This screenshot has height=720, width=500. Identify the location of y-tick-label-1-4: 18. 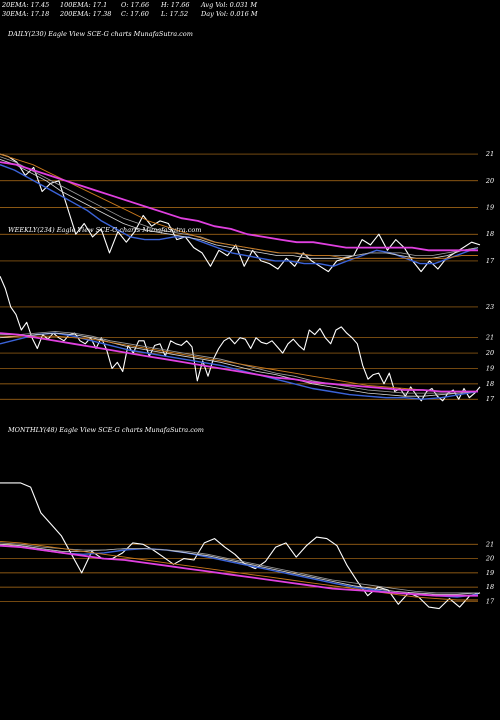
(490, 384).